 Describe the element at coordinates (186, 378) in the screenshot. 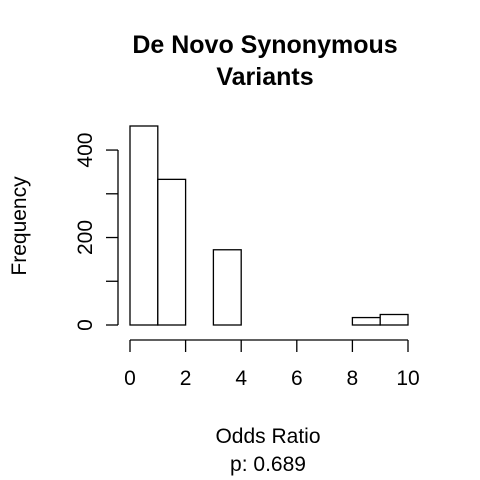

I see `x-tick-label-1: 2` at that location.